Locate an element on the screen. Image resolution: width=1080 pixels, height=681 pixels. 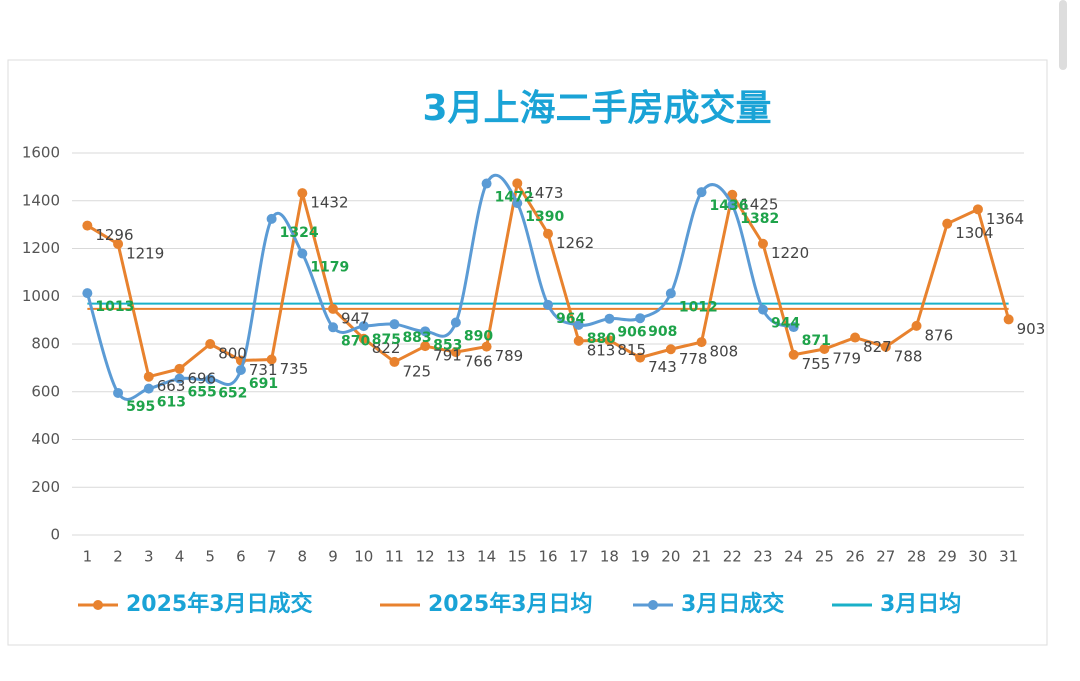
data-label: 1262 is located at coordinates (575, 243).